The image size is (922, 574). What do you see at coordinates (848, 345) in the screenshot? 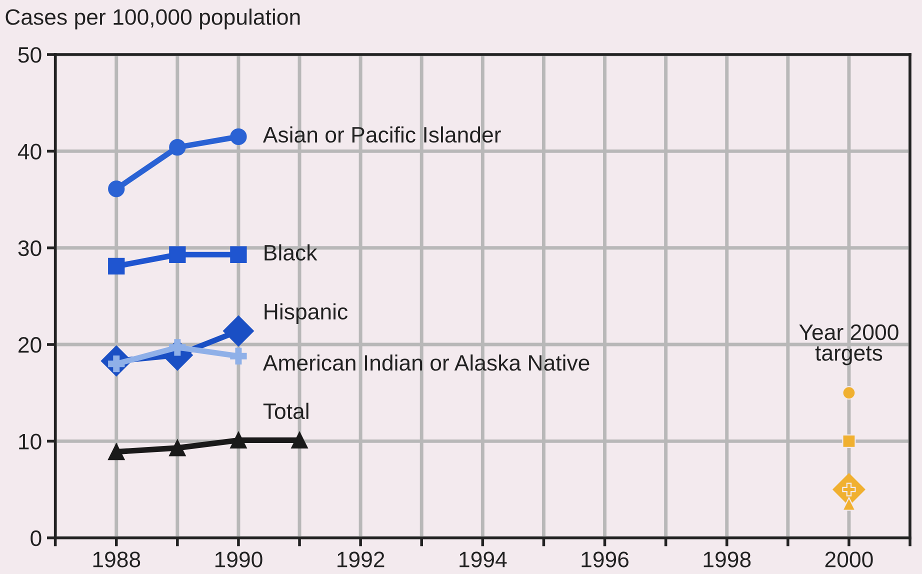
I see `annotation: Year 2000 targets` at bounding box center [848, 345].